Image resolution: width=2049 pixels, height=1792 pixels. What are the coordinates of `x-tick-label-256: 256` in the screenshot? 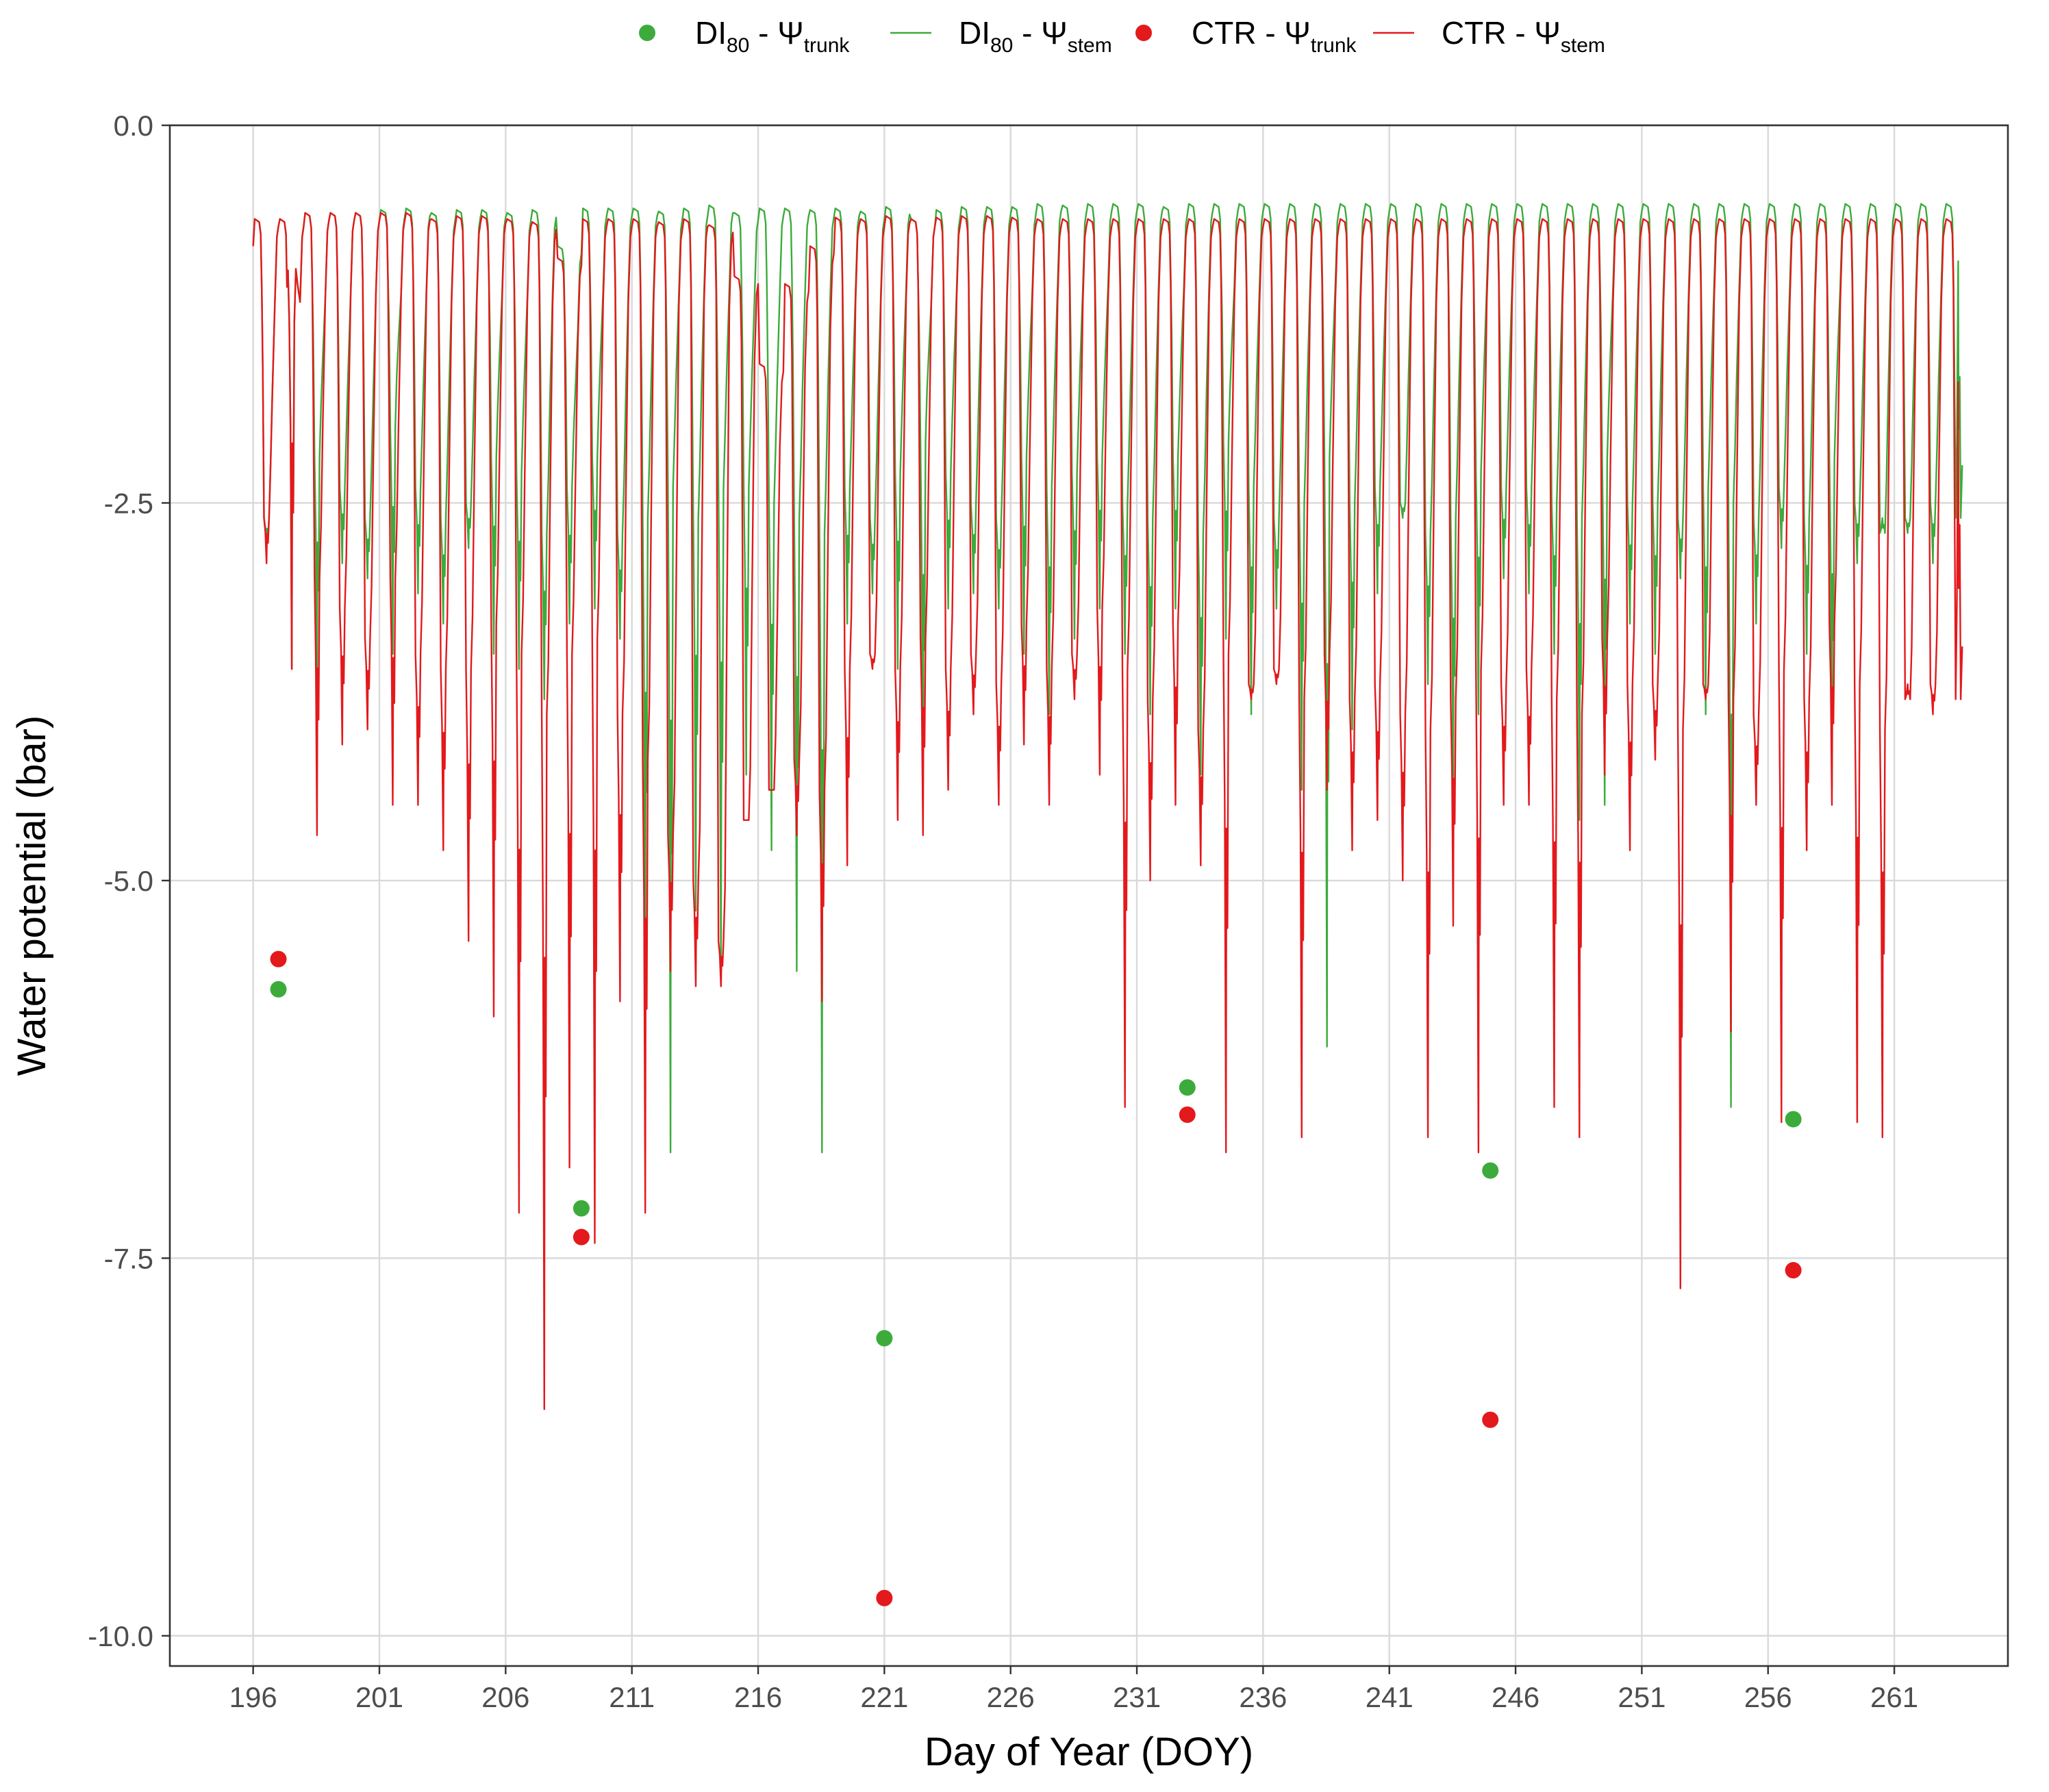 It's located at (1768, 1697).